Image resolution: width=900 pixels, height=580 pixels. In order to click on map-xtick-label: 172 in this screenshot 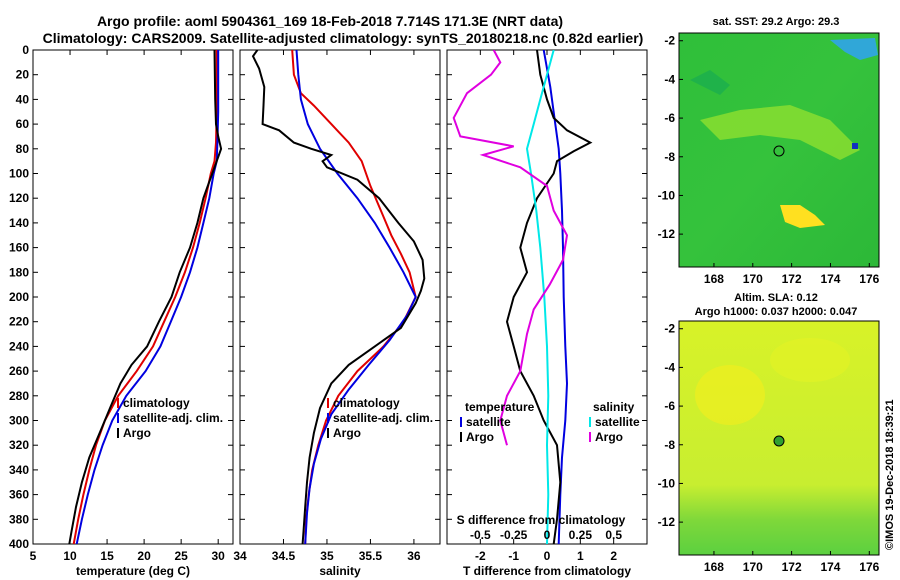, I will do `click(792, 279)`.